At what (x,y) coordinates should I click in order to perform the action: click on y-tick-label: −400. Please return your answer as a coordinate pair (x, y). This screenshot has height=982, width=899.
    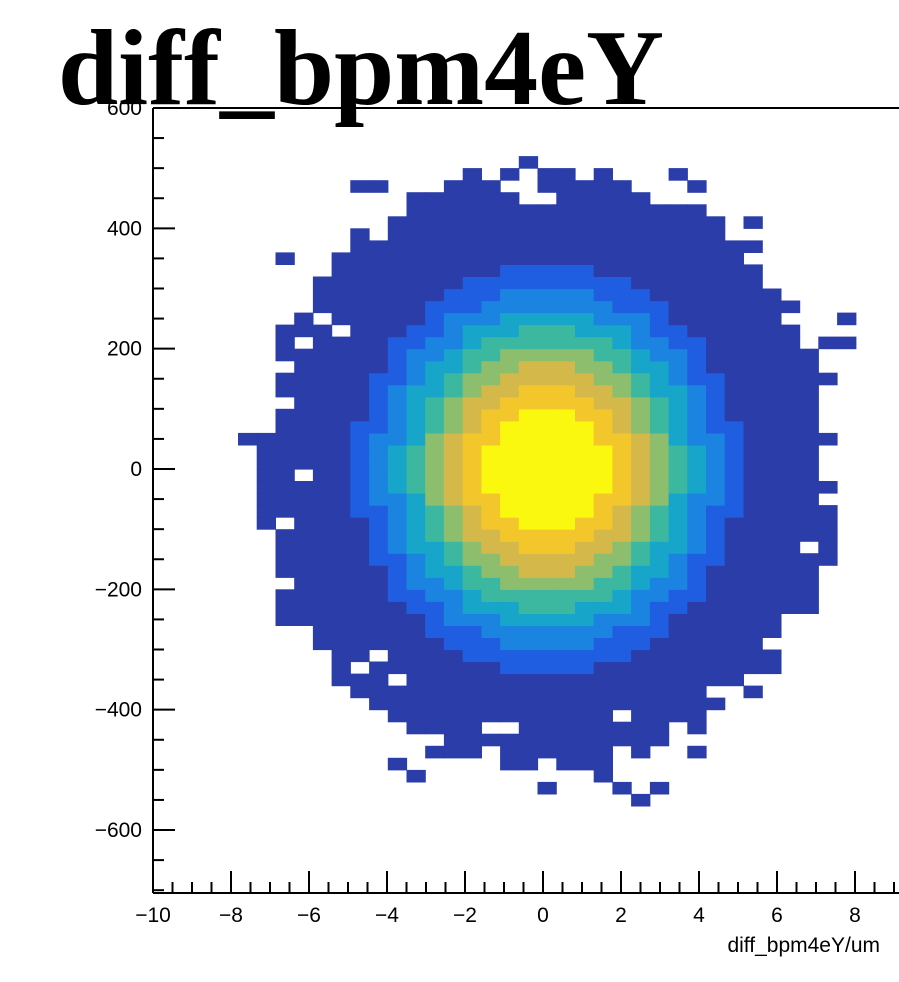
    Looking at the image, I should click on (118, 710).